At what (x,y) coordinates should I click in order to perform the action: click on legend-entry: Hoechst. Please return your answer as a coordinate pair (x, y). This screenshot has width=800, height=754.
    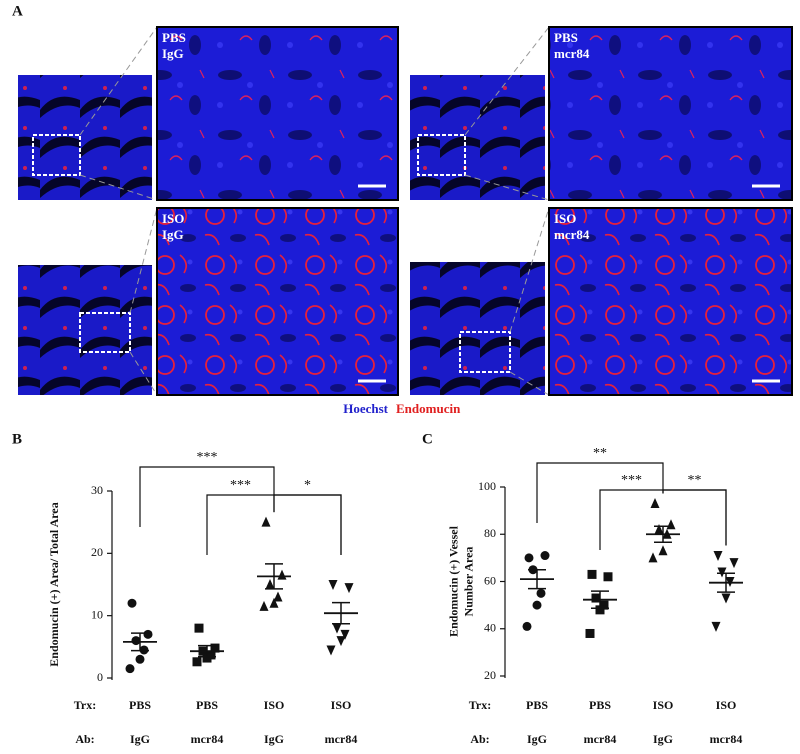
    Looking at the image, I should click on (365, 408).